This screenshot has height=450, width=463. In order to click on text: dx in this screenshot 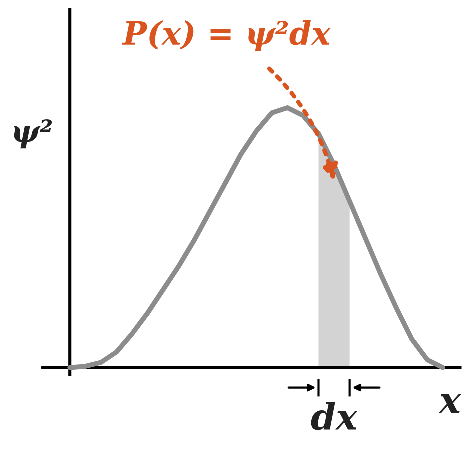, I will do `click(334, 416)`.